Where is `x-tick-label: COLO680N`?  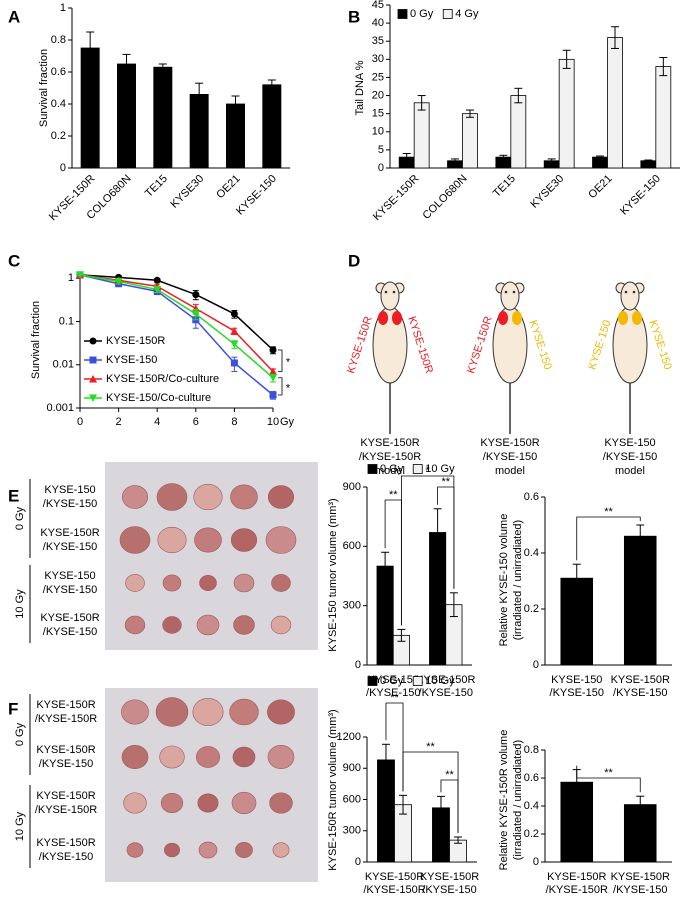
x-tick-label: COLO680N is located at coordinates (445, 197).